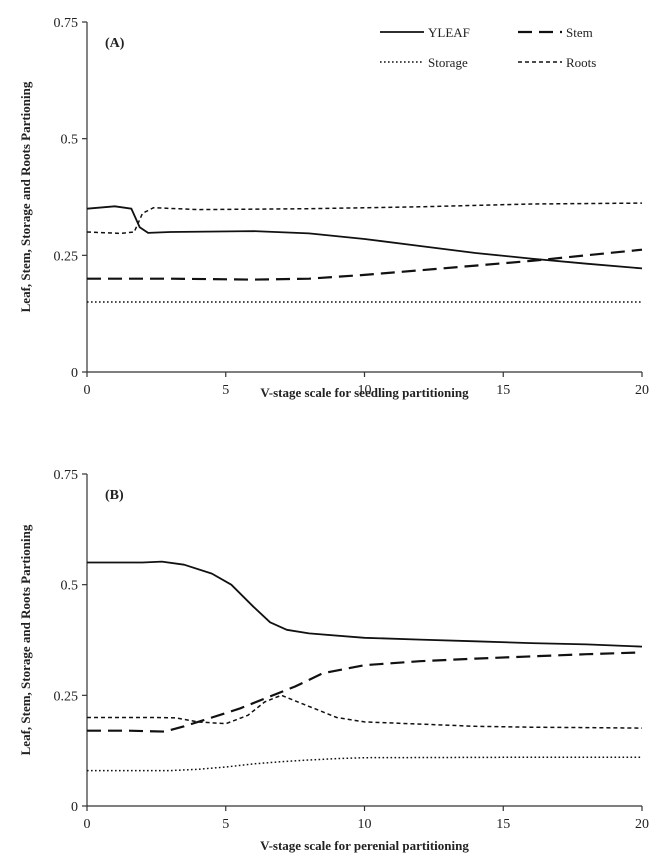 The height and width of the screenshot is (865, 665). I want to click on series-line-storage, so click(364, 764).